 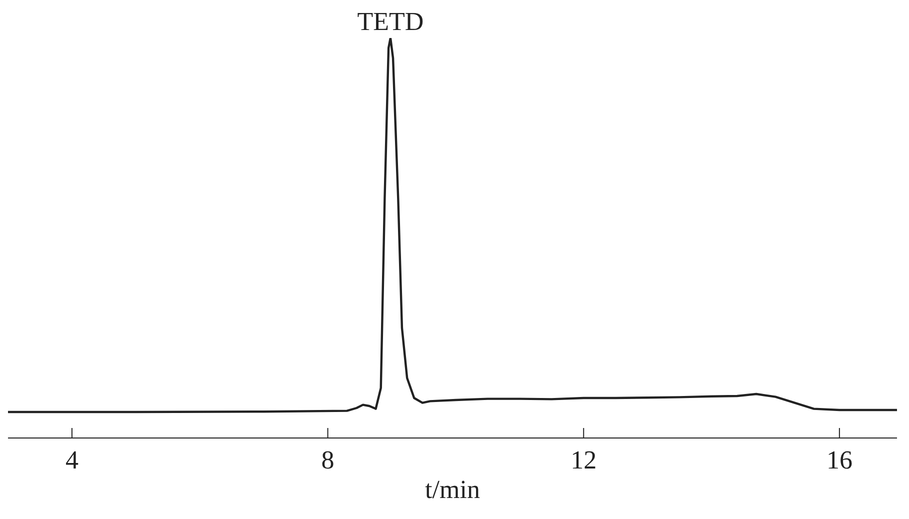 I want to click on x-axis-title: t/min, so click(x=452, y=489).